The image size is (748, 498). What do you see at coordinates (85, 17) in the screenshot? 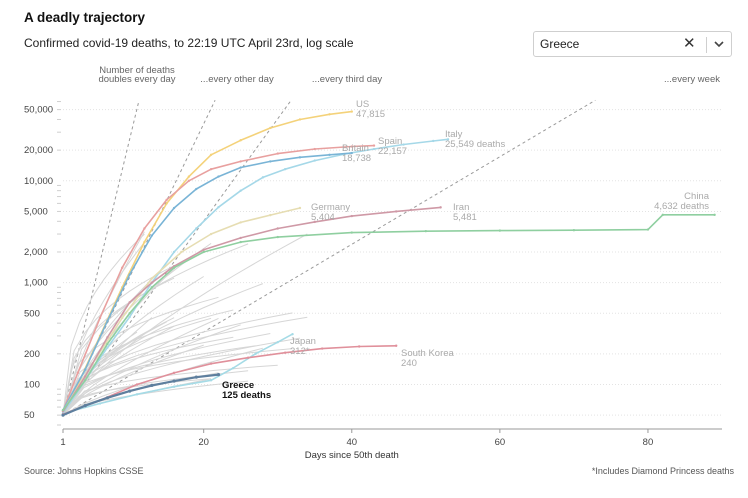
I see `chart-title: A deadly trajectory` at bounding box center [85, 17].